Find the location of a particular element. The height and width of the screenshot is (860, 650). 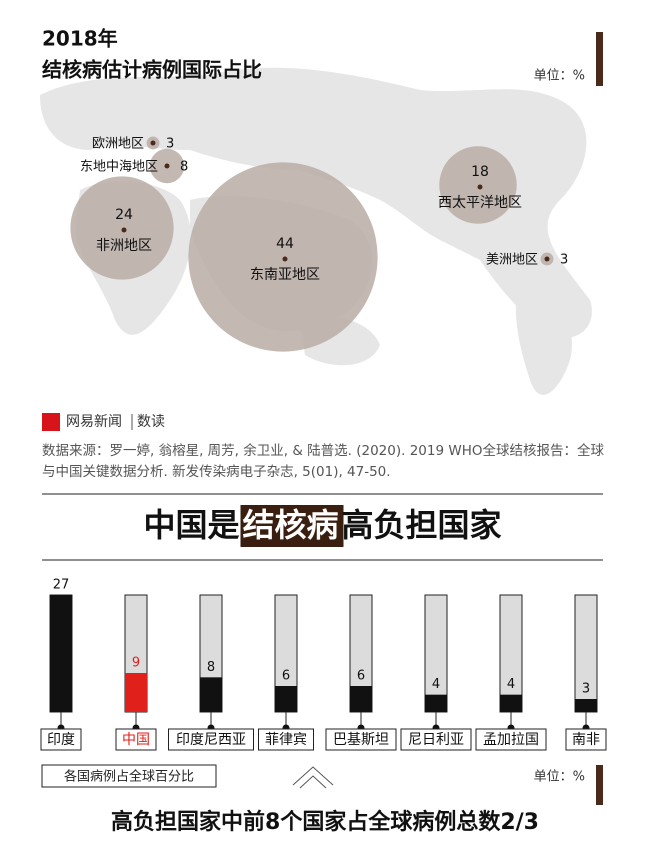

year: 2018年 is located at coordinates (80, 39).